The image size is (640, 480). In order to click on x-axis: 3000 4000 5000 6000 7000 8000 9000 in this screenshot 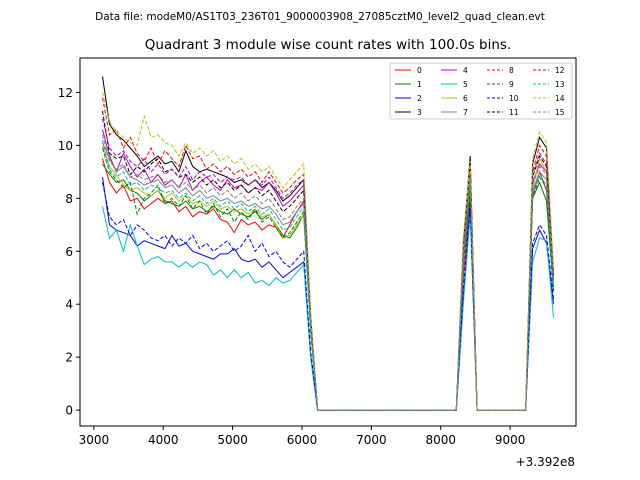, I will do `click(302, 436)`.